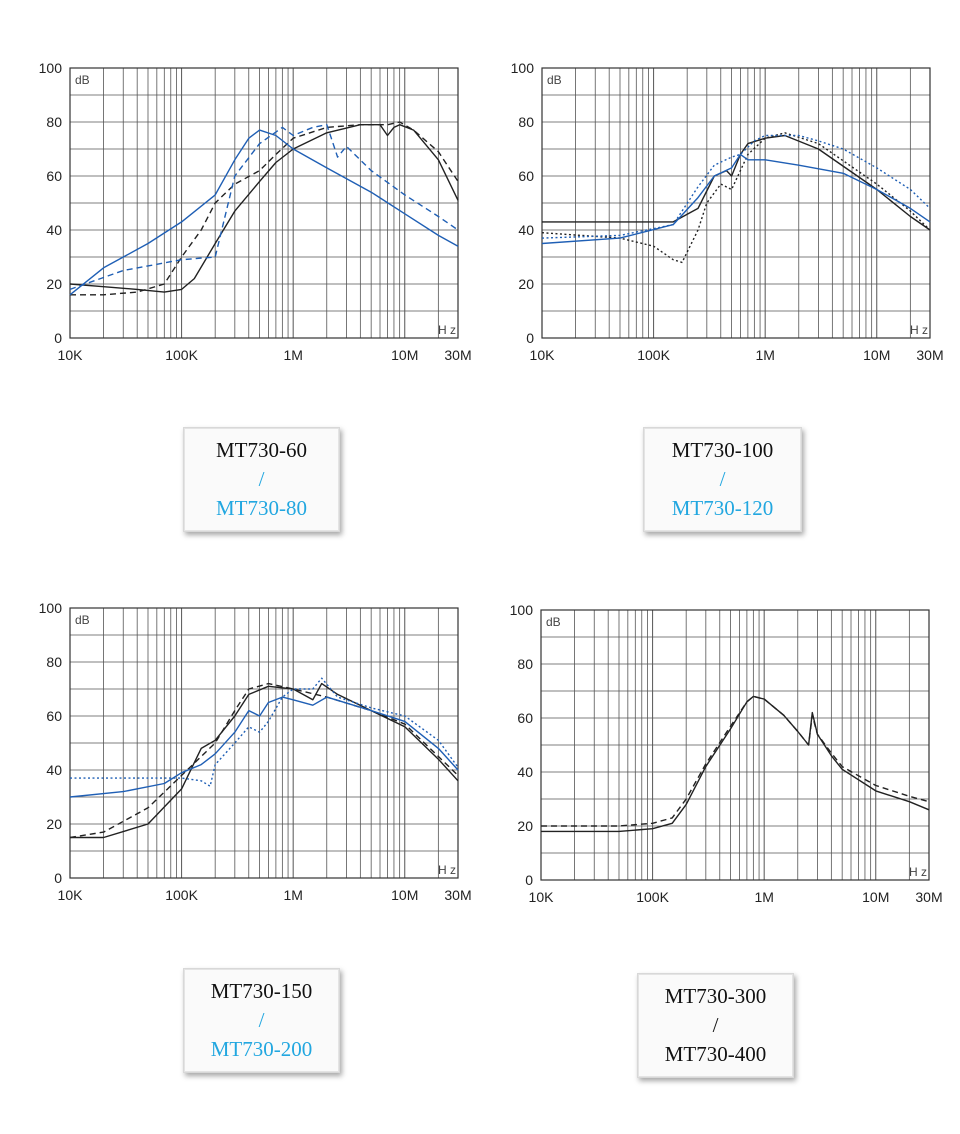  What do you see at coordinates (722, 508) in the screenshot?
I see `model-name-bottom: MT730-120` at bounding box center [722, 508].